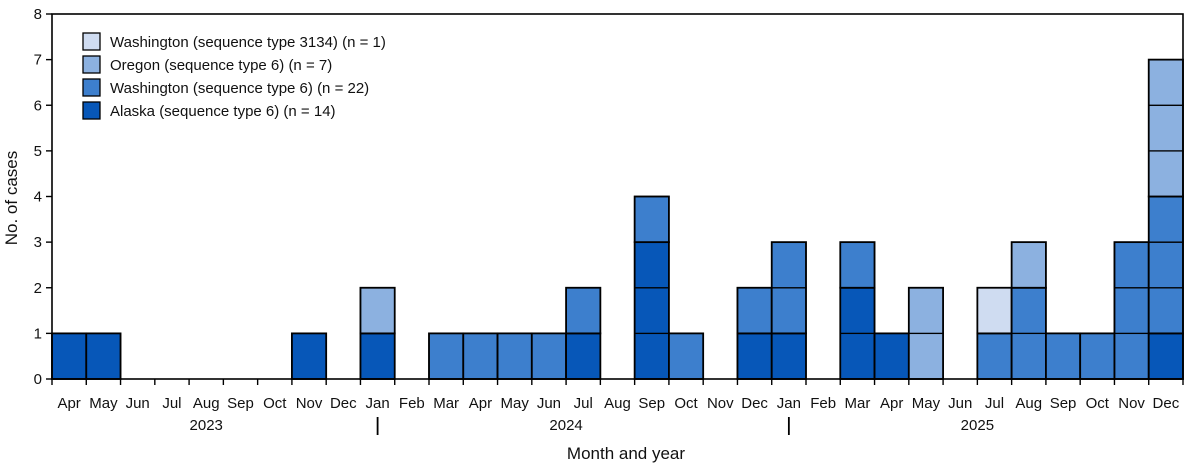  What do you see at coordinates (223, 111) in the screenshot?
I see `legend-label: Alaska (sequence type 6) (n = 14)` at bounding box center [223, 111].